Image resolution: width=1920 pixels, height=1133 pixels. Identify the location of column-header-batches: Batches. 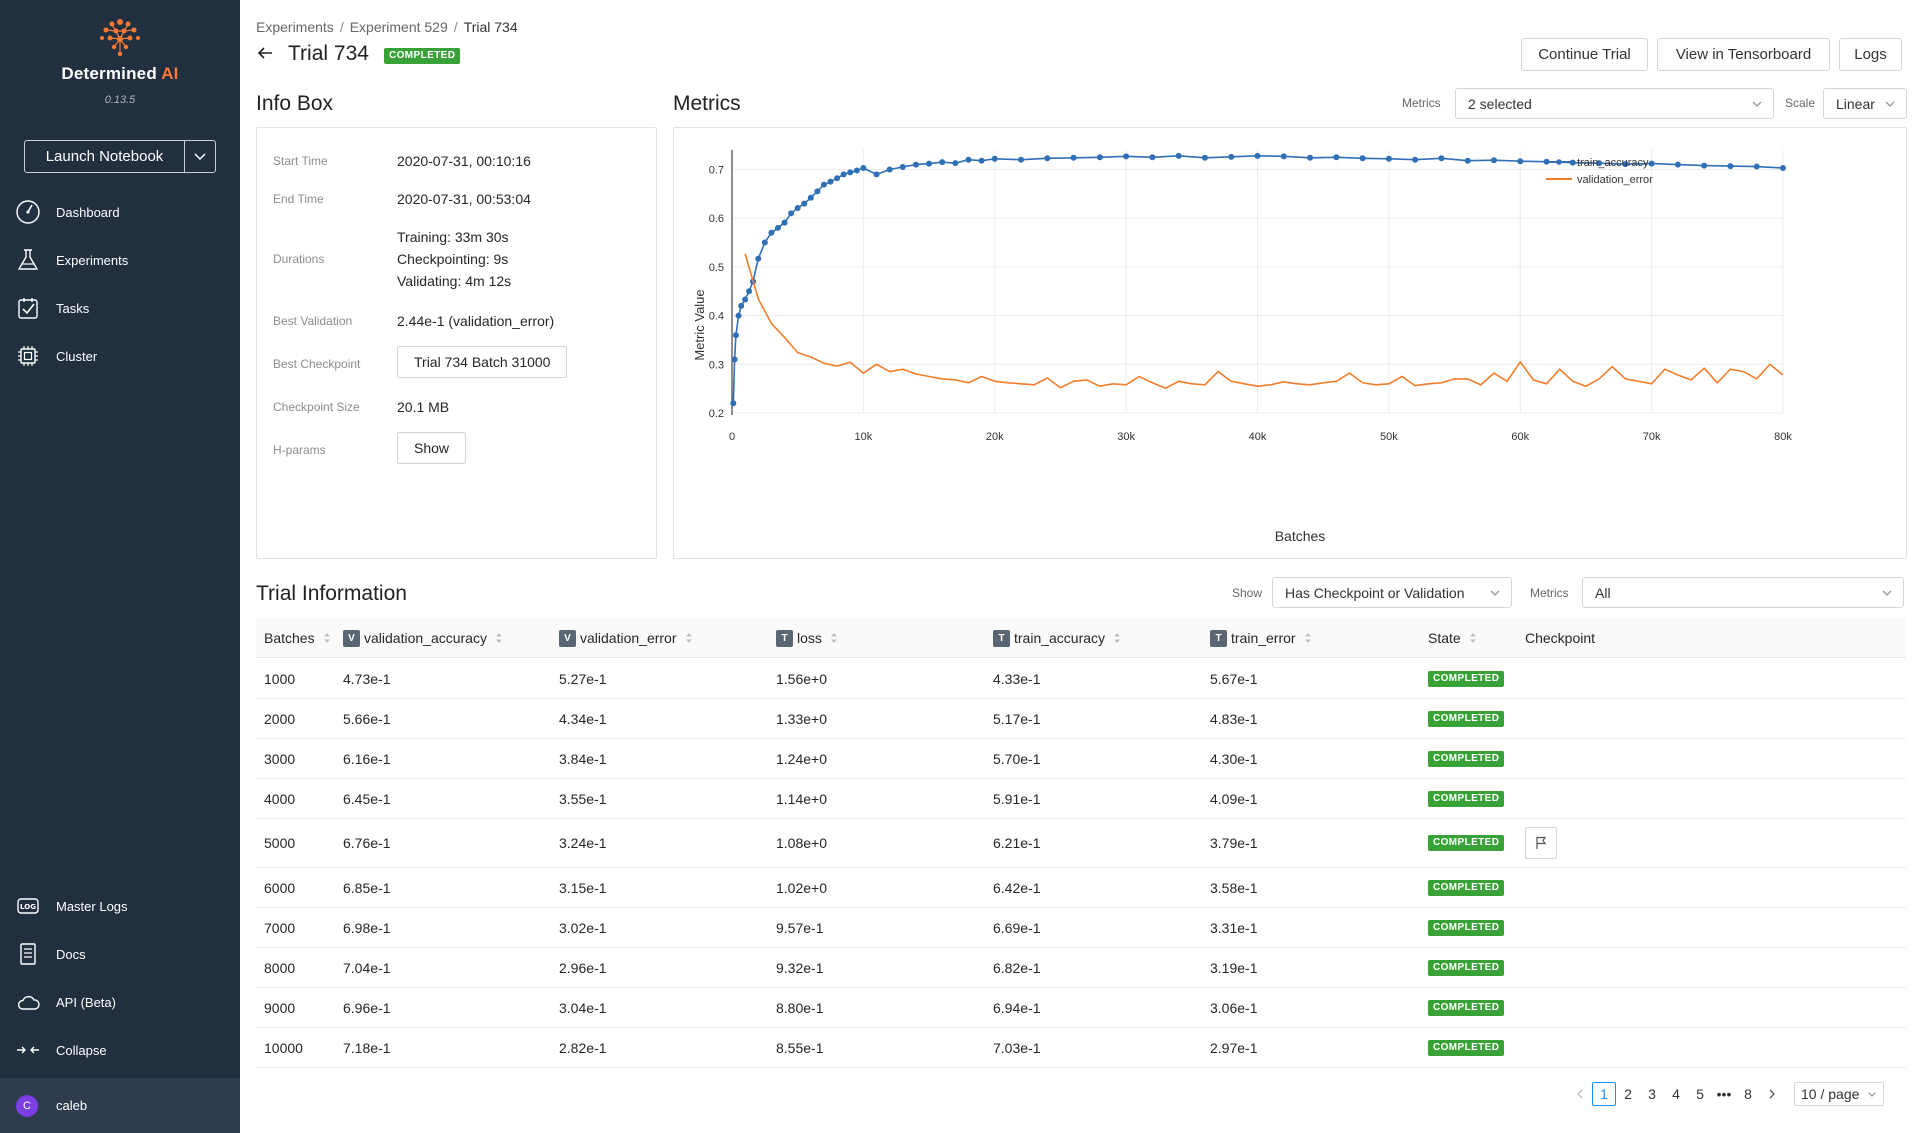
(297, 638).